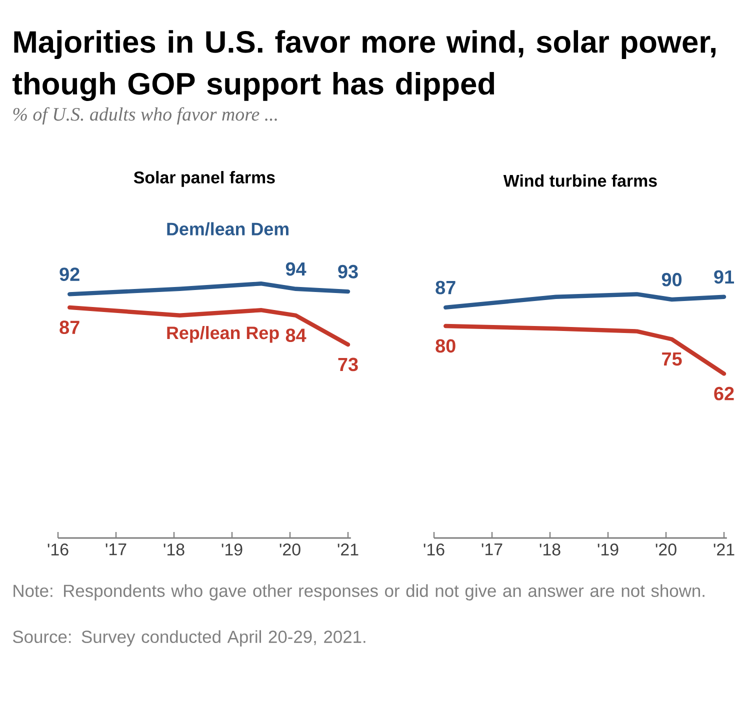  Describe the element at coordinates (70, 275) in the screenshot. I see `data-label: 92` at that location.